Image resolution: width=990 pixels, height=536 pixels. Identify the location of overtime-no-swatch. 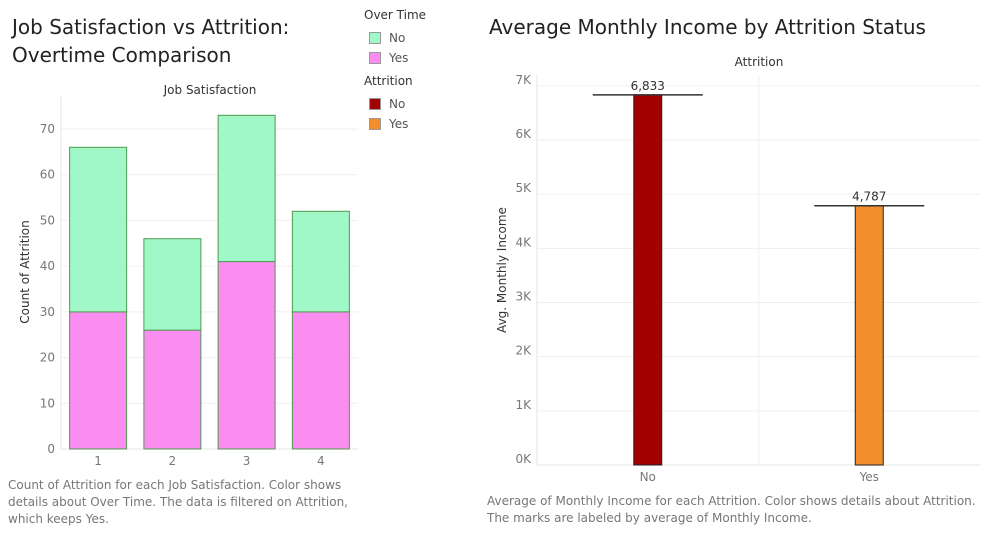
(375, 38).